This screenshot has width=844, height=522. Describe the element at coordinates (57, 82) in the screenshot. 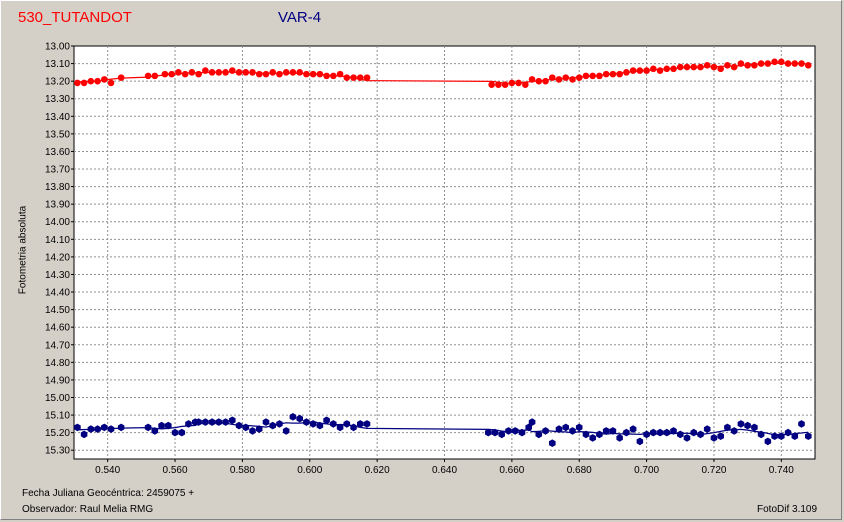

I see `y-tick-label: 13.20` at that location.